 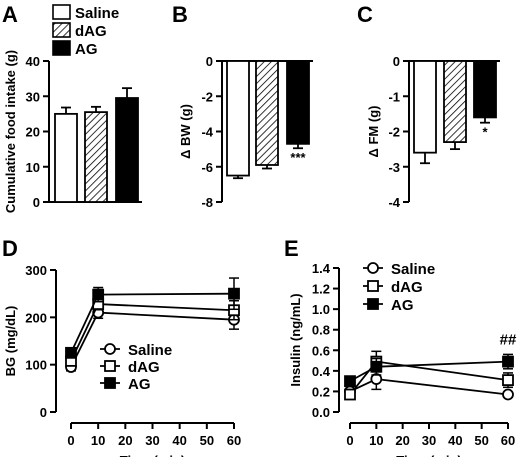 I want to click on panel-d-legend-label-saline: Saline, so click(x=150, y=350).